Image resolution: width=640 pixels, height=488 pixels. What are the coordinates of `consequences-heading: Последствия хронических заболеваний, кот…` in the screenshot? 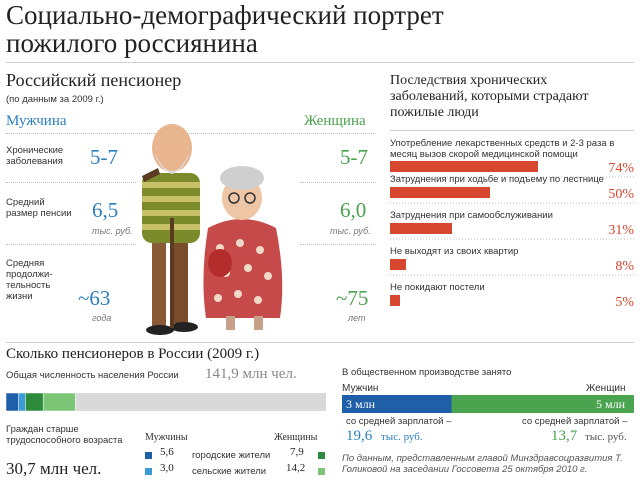 It's located at (489, 96).